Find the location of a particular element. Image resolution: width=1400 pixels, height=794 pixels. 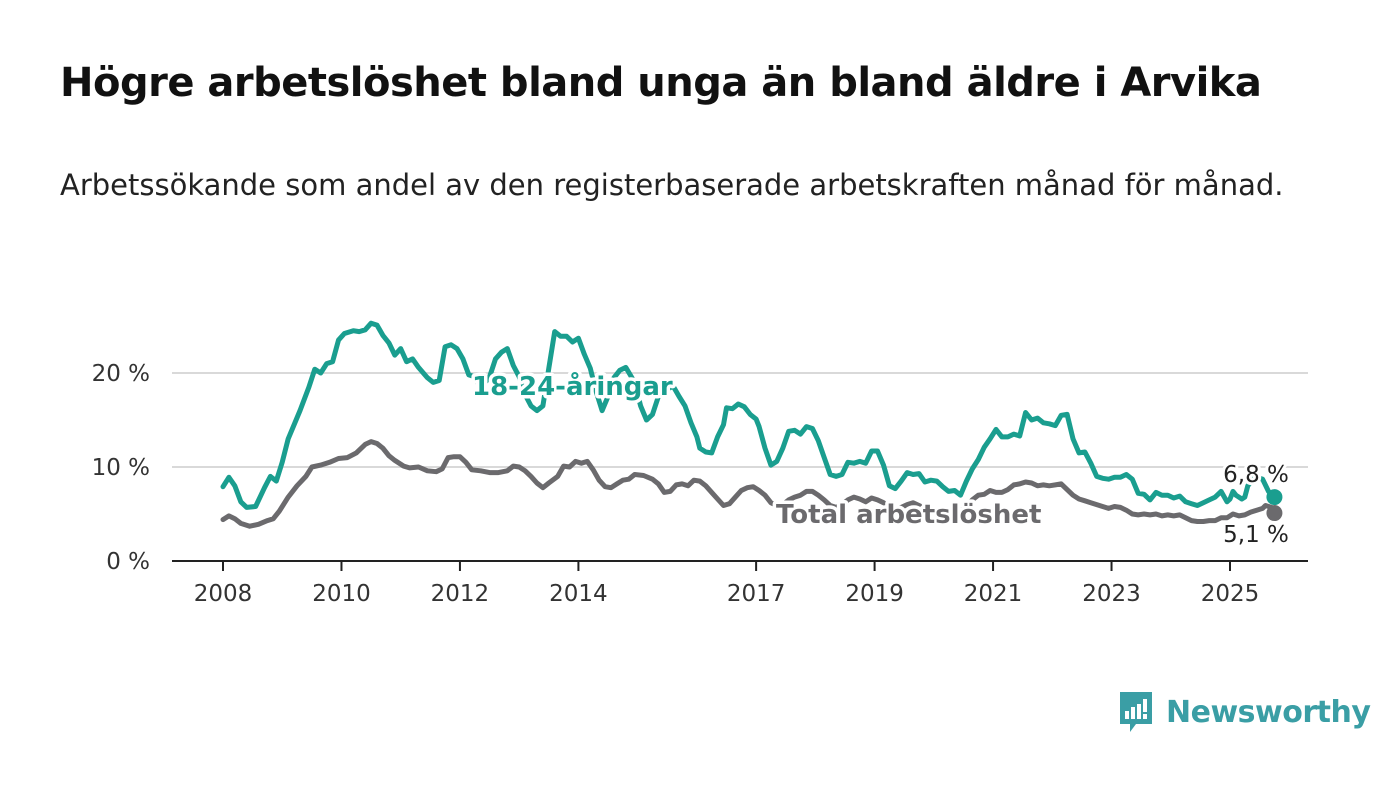

y-axis-labels: 0 % 10 % 20 % is located at coordinates (121, 468).